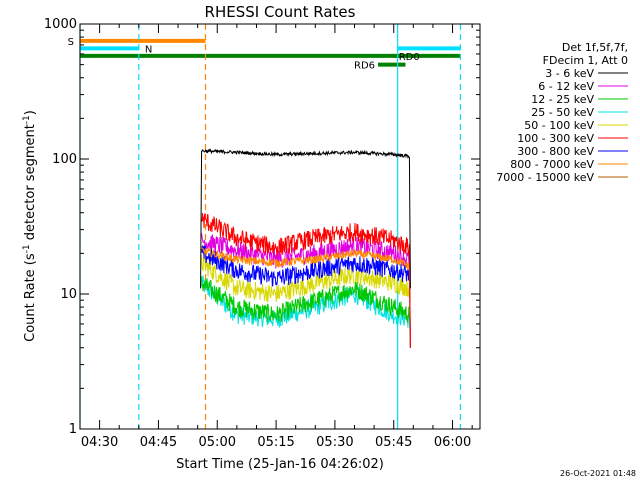 Image resolution: width=640 pixels, height=480 pixels. What do you see at coordinates (27, 119) in the screenshot?
I see `y-axis-label-sup2: -1` at bounding box center [27, 119].